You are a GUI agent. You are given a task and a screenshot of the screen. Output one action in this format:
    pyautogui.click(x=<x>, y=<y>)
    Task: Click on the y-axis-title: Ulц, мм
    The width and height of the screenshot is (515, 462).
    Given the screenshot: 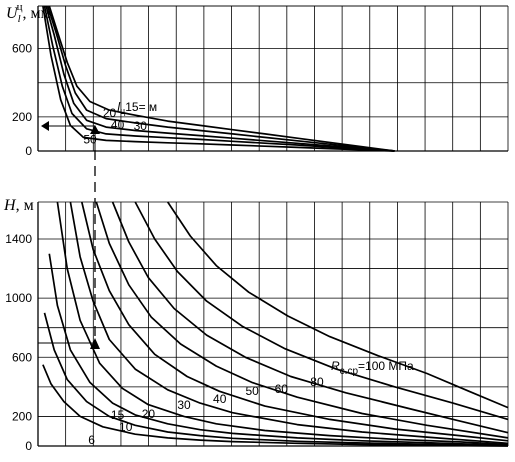 What is the action you would take?
    pyautogui.click(x=28, y=13)
    